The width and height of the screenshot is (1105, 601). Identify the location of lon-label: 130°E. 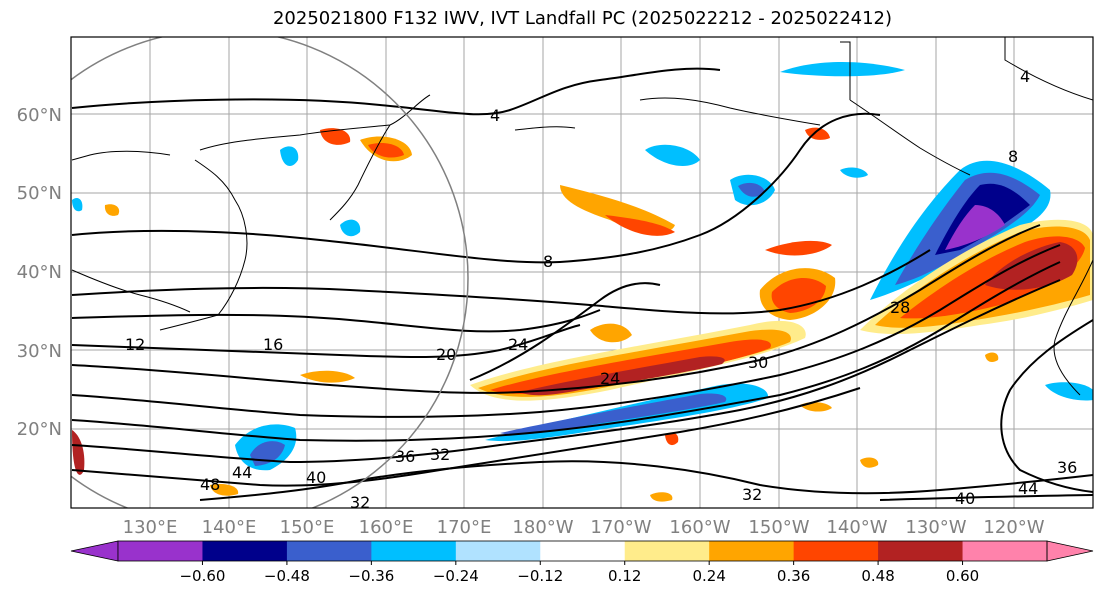
(150, 527).